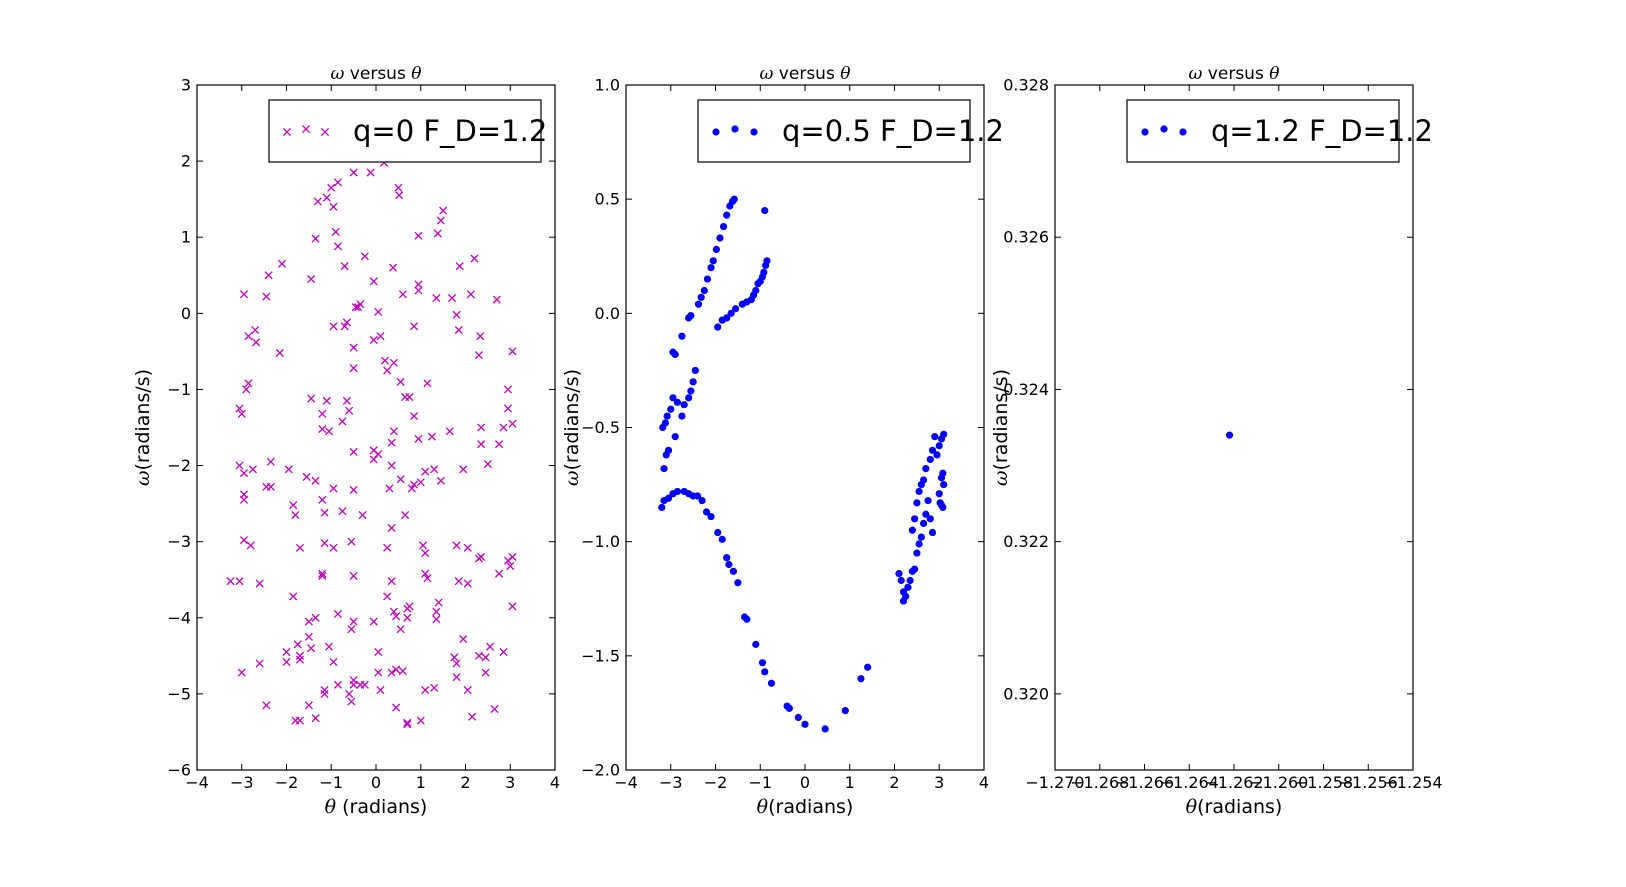 The height and width of the screenshot is (887, 1626). I want to click on y-tick-label: 3, so click(186, 85).